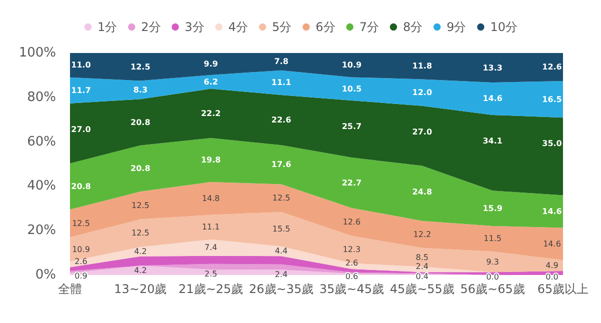  Describe the element at coordinates (41, 97) in the screenshot. I see `y-tick-label: 80%` at that location.